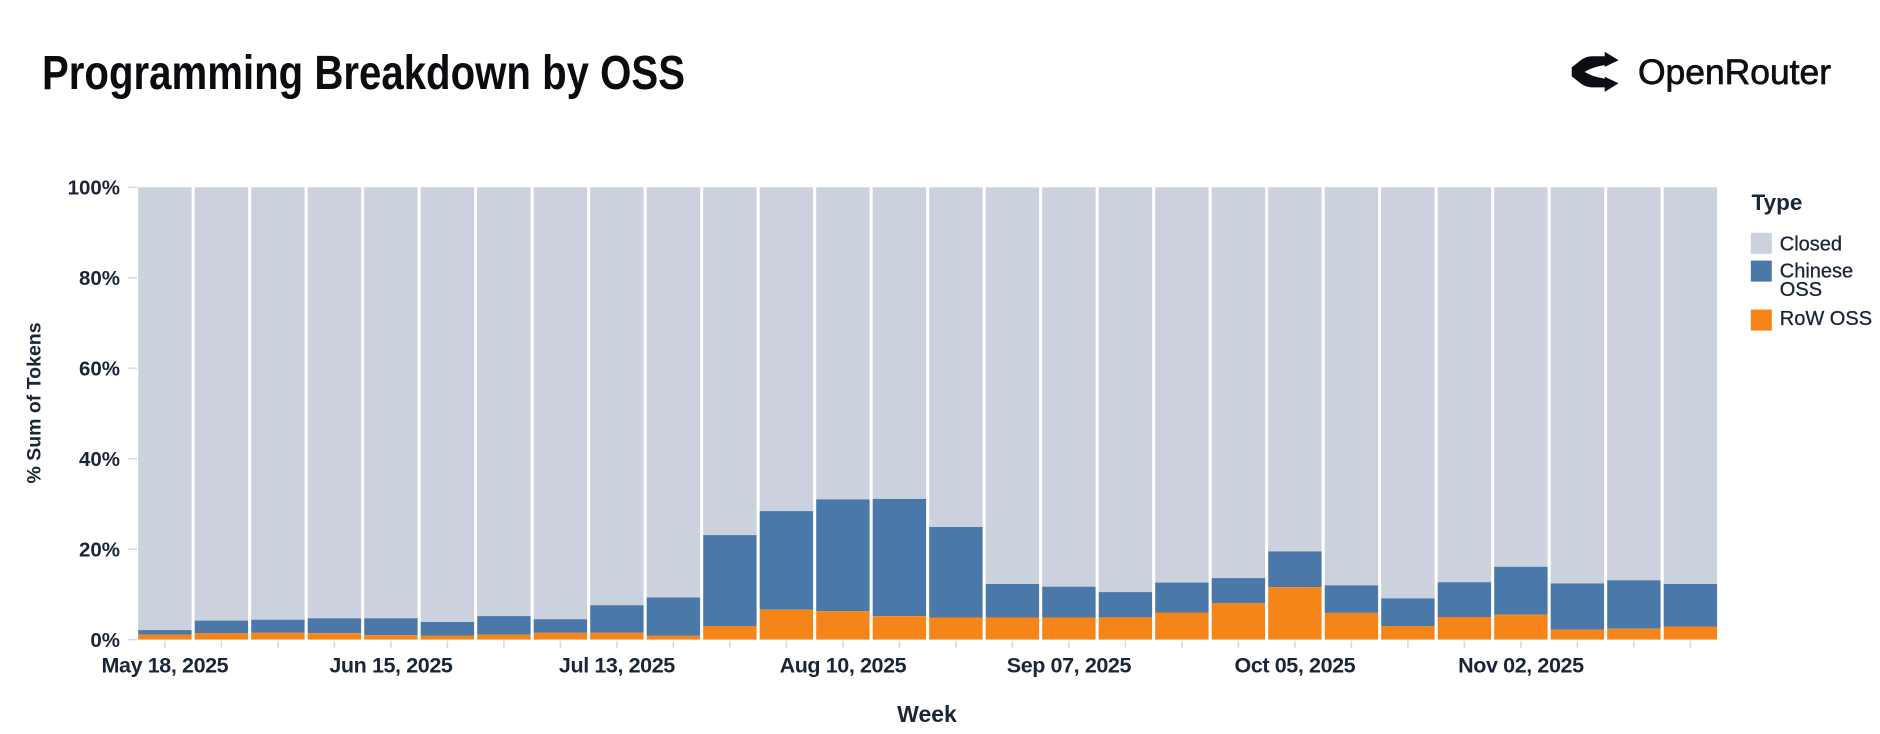 The height and width of the screenshot is (734, 1880). I want to click on svg-text: 80%, so click(99, 278).